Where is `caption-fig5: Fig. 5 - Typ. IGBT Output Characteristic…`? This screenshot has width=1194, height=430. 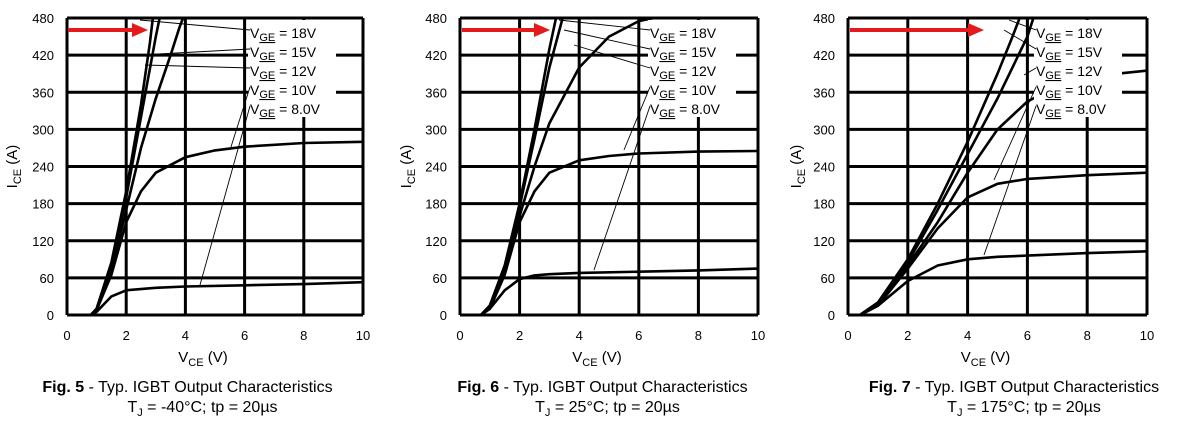
caption-fig5: Fig. 5 - Typ. IGBT Output Characteristic… is located at coordinates (187, 400).